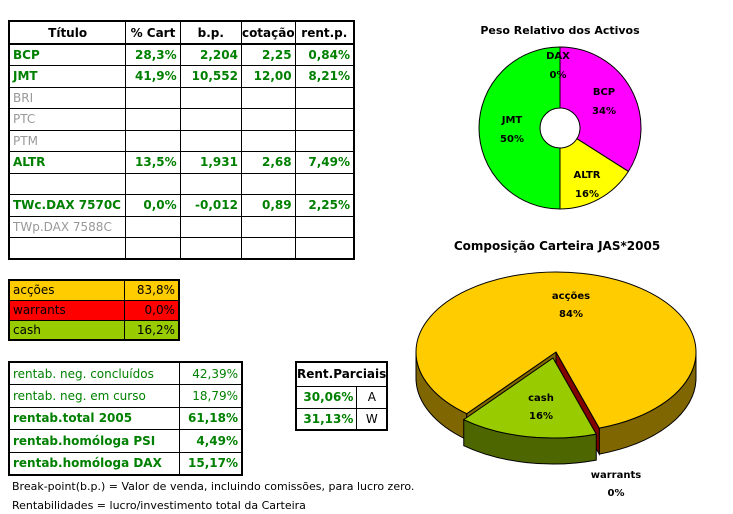 The image size is (733, 514). Describe the element at coordinates (512, 139) in the screenshot. I see `doughnut-value: 50%` at that location.